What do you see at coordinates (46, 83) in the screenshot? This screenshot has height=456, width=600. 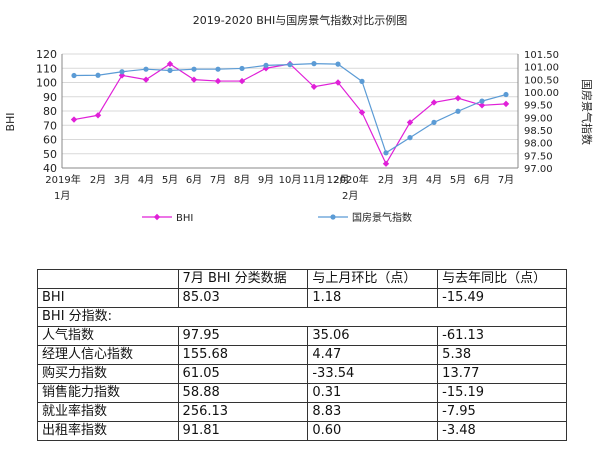 I see `left-tick-label: 100` at bounding box center [46, 83].